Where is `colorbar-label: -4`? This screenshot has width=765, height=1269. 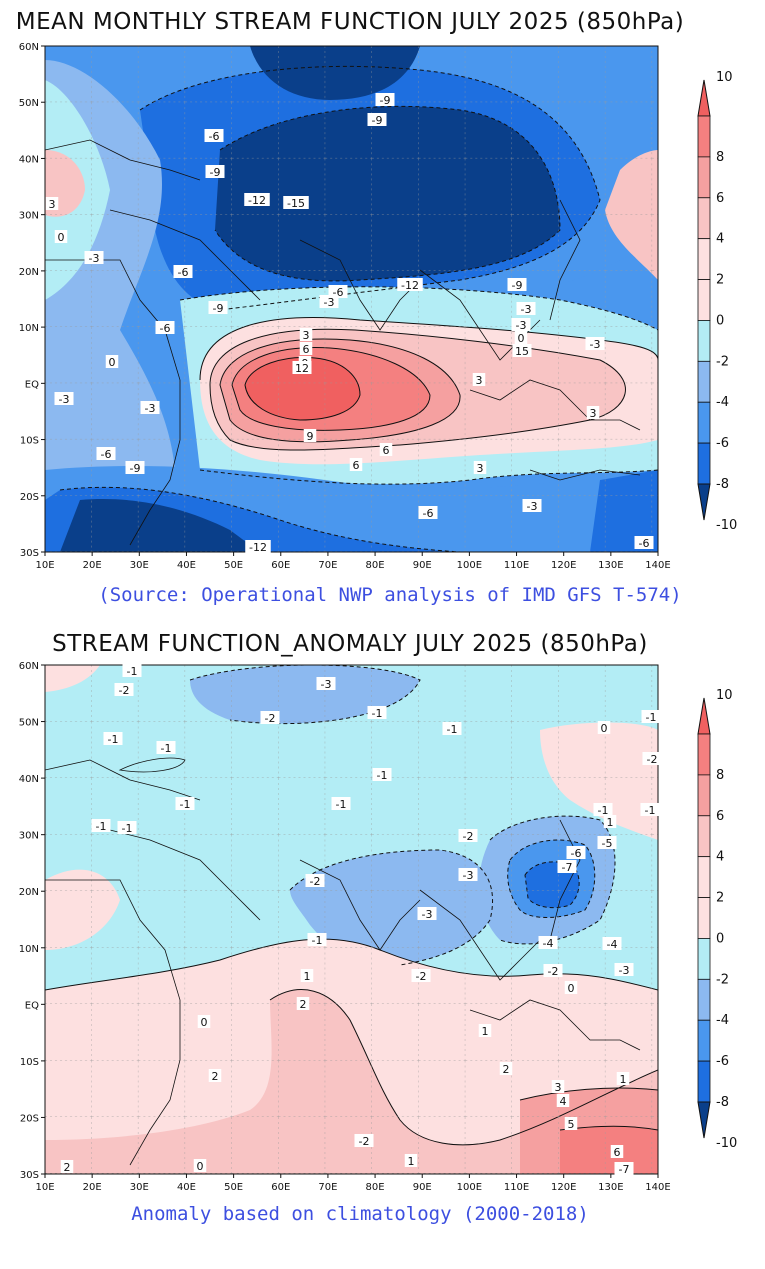
colorbar-label: -4 is located at coordinates (722, 402).